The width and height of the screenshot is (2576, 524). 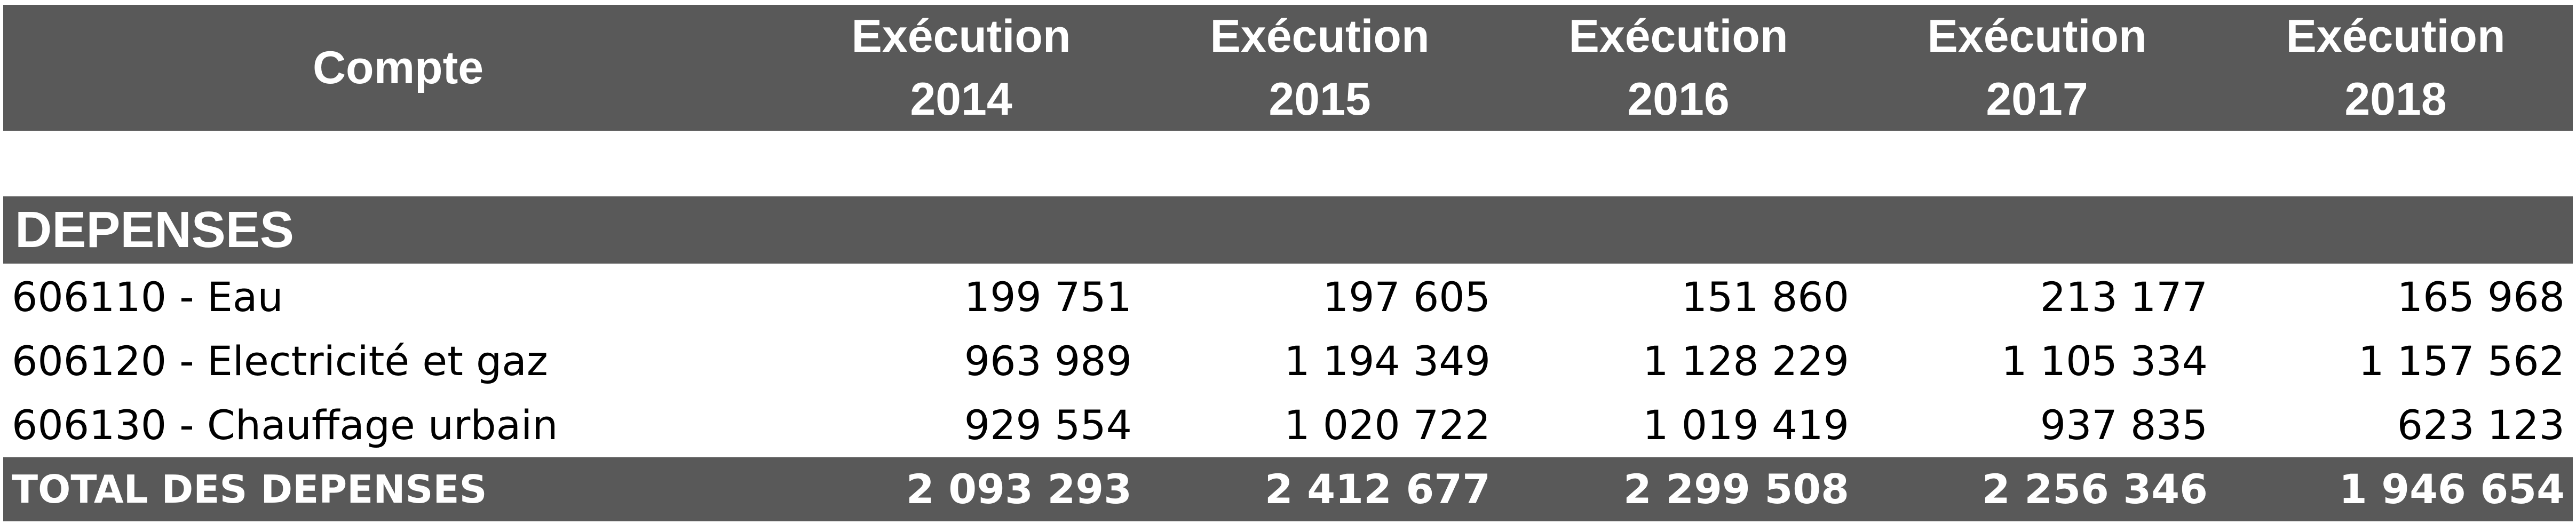 What do you see at coordinates (2124, 297) in the screenshot?
I see `cell-2017: 213 177` at bounding box center [2124, 297].